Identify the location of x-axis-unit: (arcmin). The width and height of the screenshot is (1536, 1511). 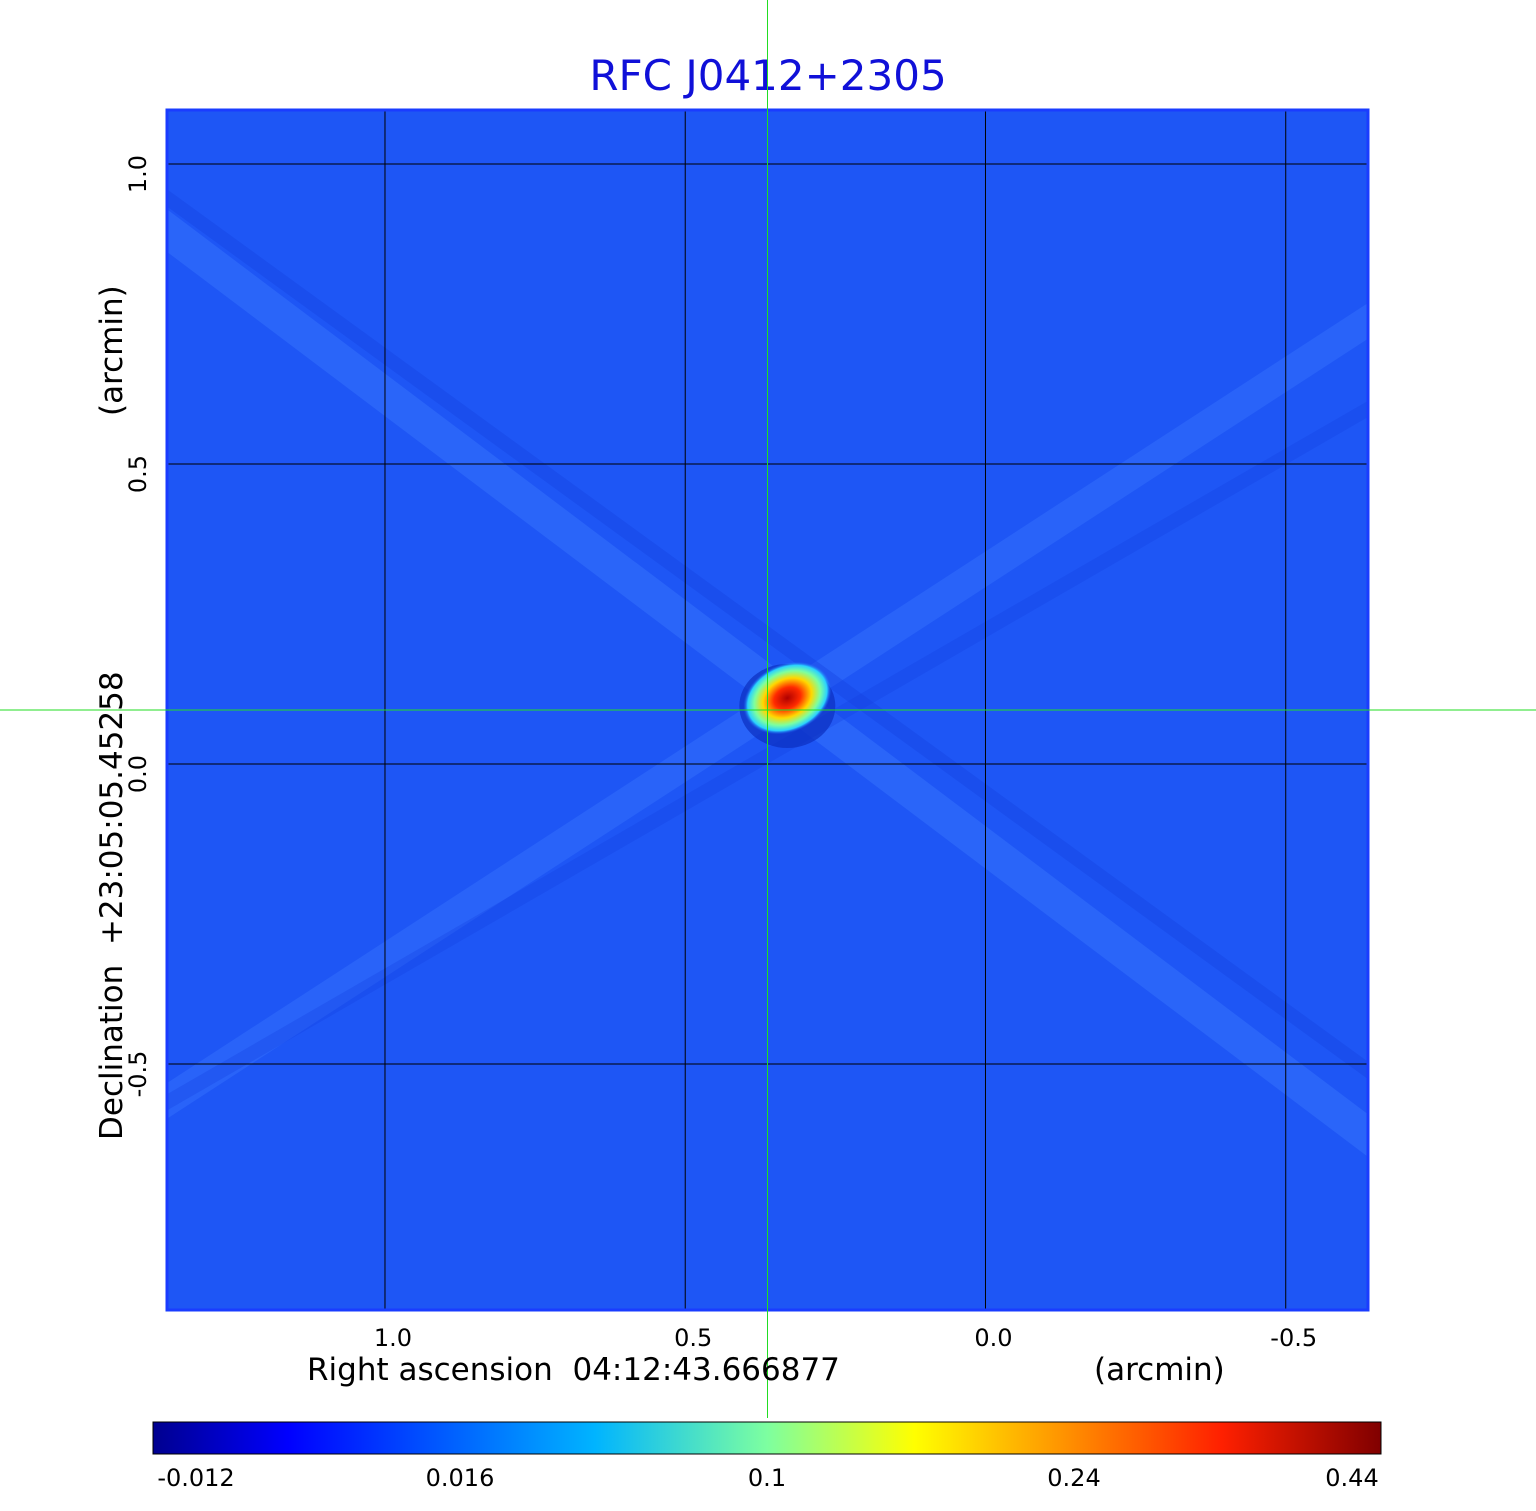
(1159, 1370).